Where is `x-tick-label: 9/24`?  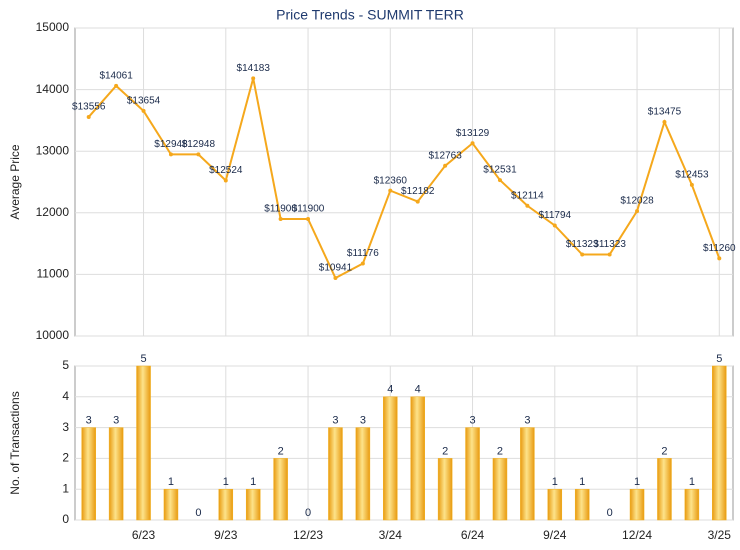 x-tick-label: 9/24 is located at coordinates (555, 535).